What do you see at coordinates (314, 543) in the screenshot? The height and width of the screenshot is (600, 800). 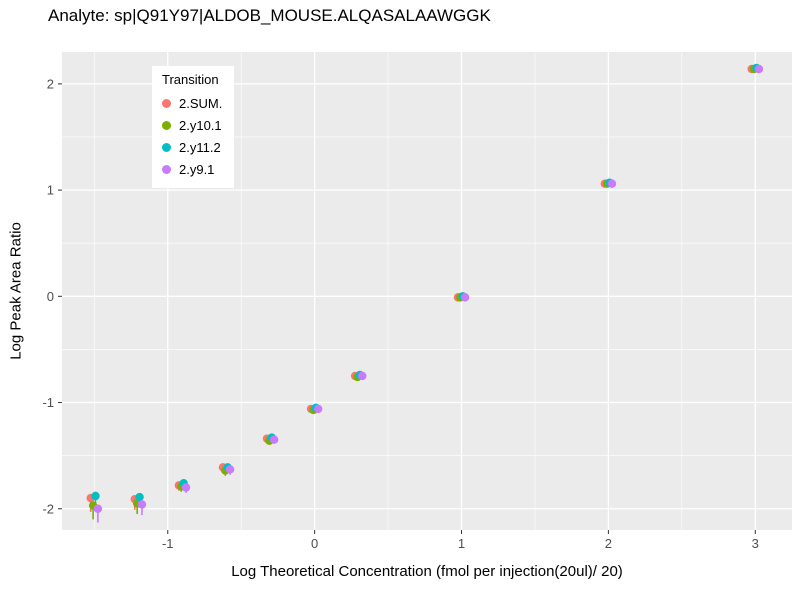 I see `x-tick-label: 0` at bounding box center [314, 543].